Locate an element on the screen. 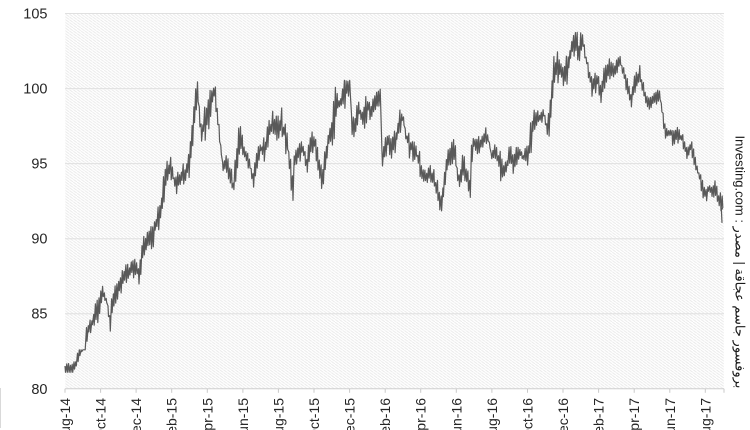  svg-text: 95 is located at coordinates (39, 165).